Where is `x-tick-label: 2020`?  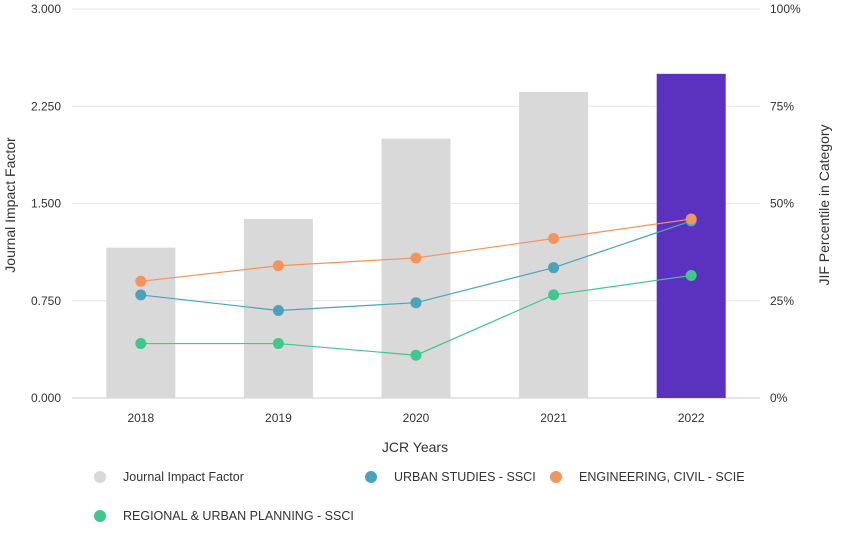 x-tick-label: 2020 is located at coordinates (416, 418).